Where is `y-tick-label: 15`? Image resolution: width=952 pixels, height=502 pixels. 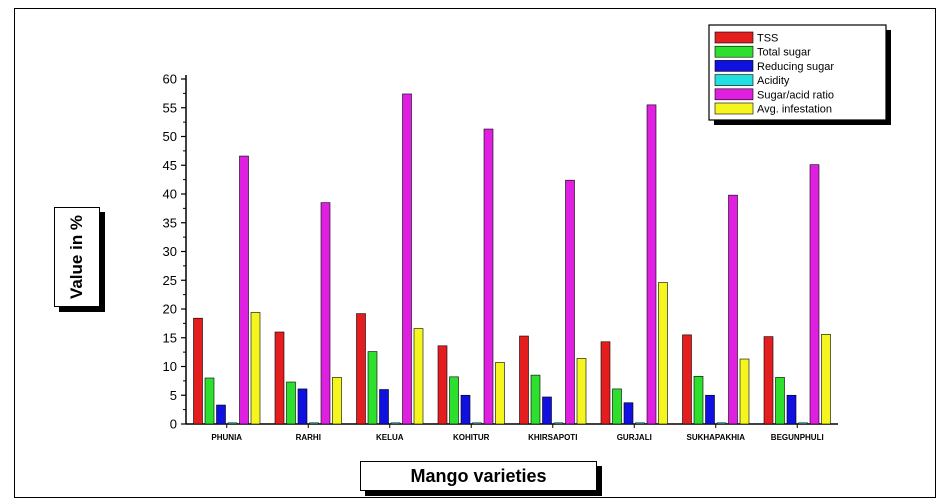 y-tick-label: 15 is located at coordinates (170, 337).